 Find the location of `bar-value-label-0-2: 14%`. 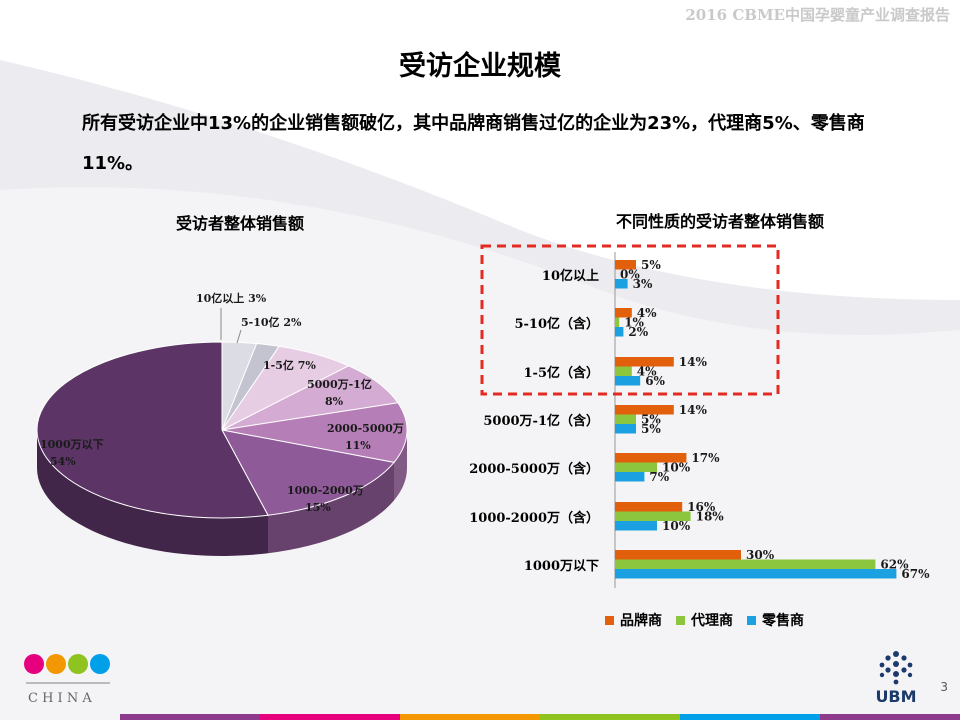

bar-value-label-0-2: 14% is located at coordinates (693, 362).